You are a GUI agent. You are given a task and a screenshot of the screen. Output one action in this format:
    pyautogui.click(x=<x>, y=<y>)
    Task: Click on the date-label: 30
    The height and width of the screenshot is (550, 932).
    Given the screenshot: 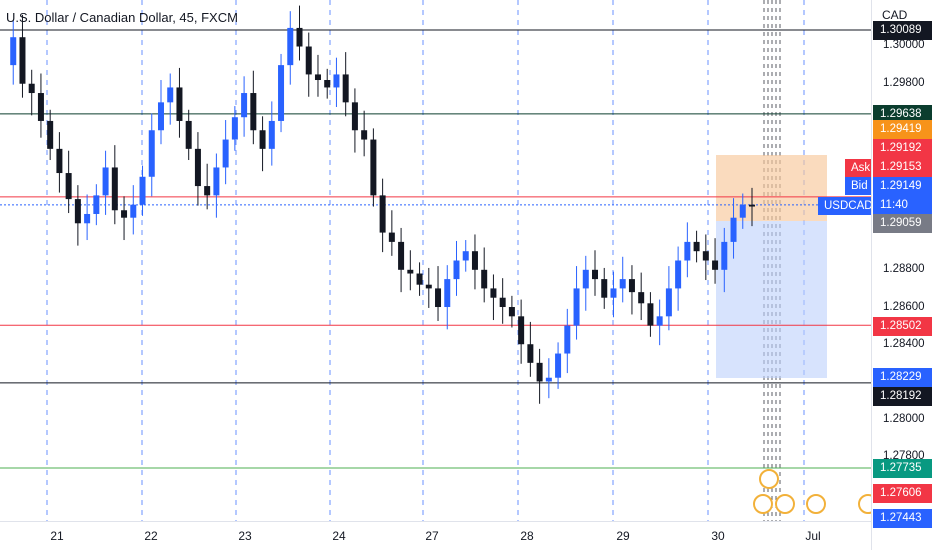 What is the action you would take?
    pyautogui.click(x=718, y=536)
    